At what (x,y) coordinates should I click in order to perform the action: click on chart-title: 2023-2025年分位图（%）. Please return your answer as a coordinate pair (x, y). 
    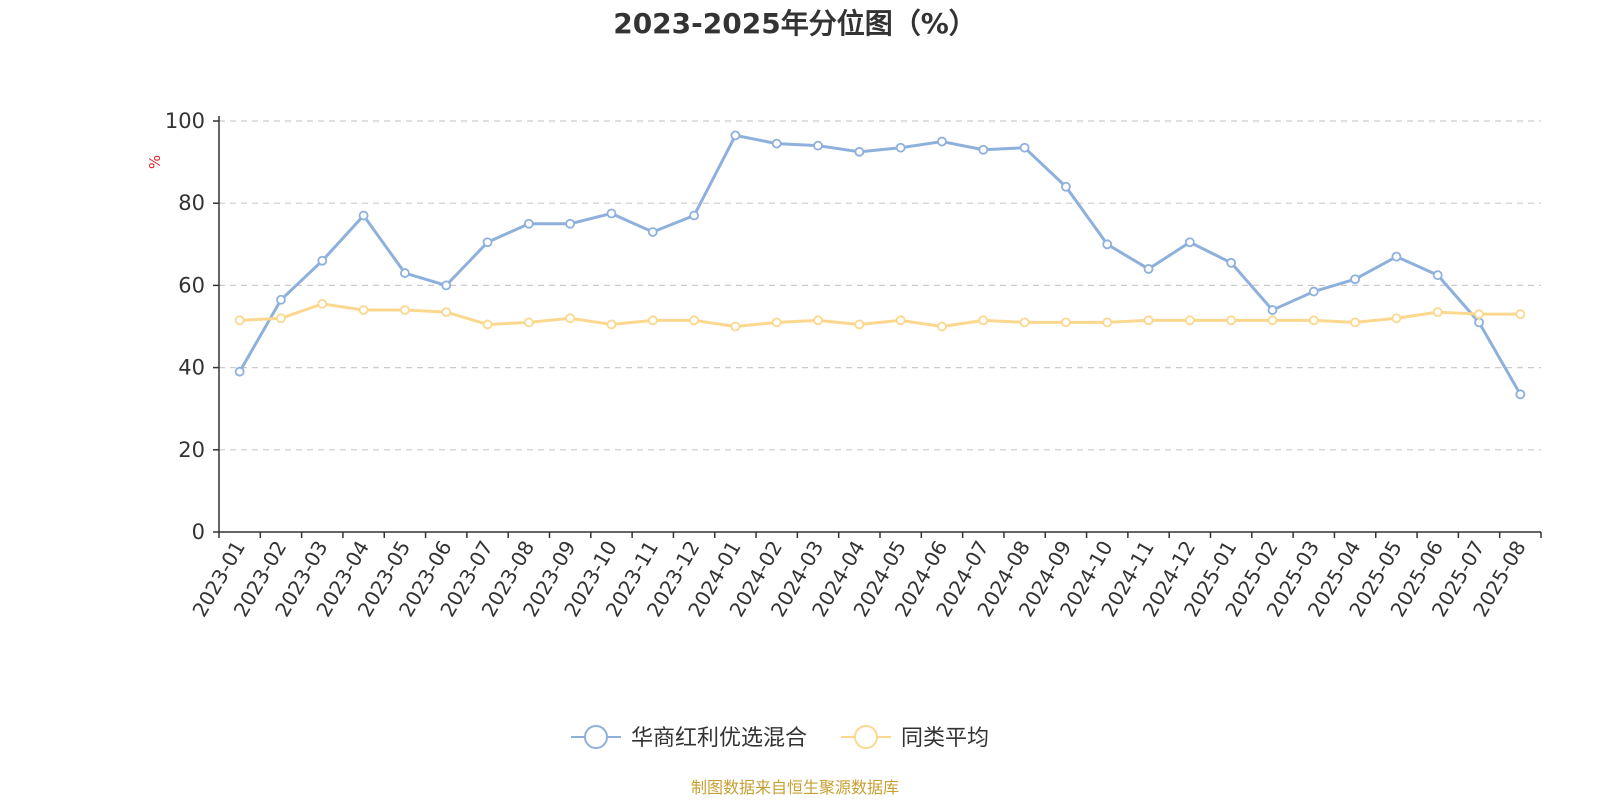
    Looking at the image, I should click on (795, 23).